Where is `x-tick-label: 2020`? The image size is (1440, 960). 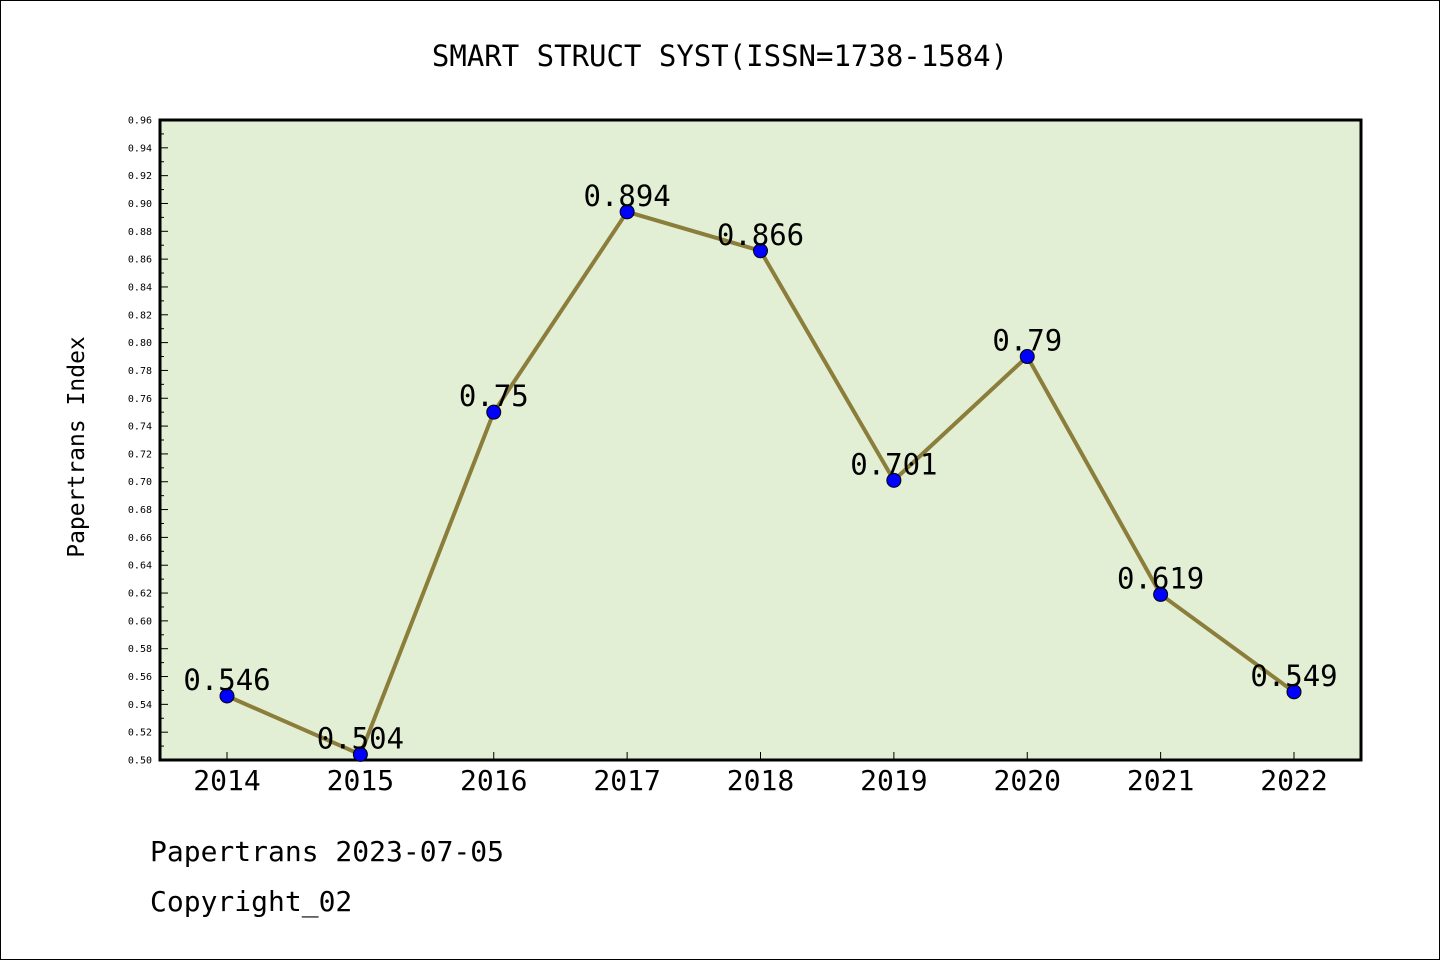
x-tick-label: 2020 is located at coordinates (1027, 780).